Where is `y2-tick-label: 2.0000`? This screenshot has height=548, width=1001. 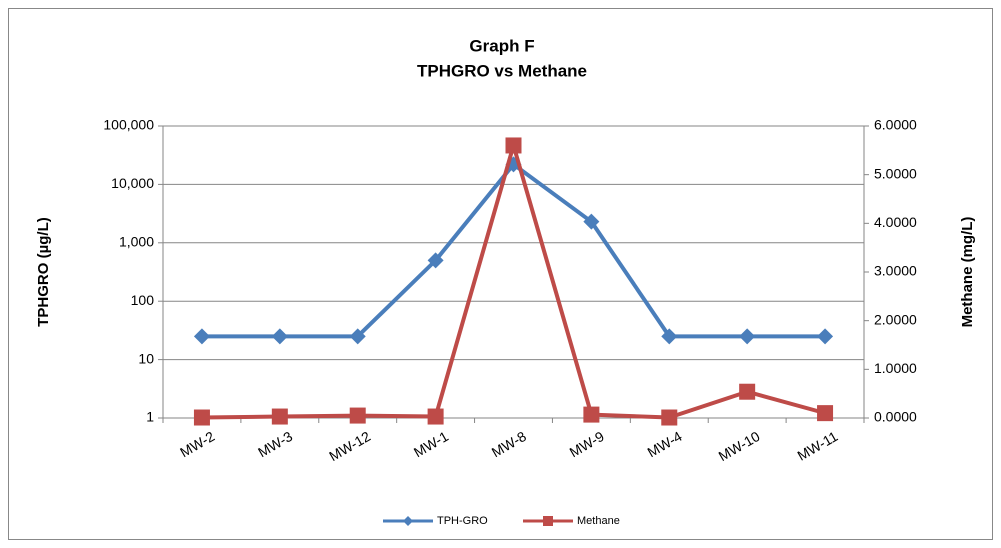
y2-tick-label: 2.0000 is located at coordinates (895, 319).